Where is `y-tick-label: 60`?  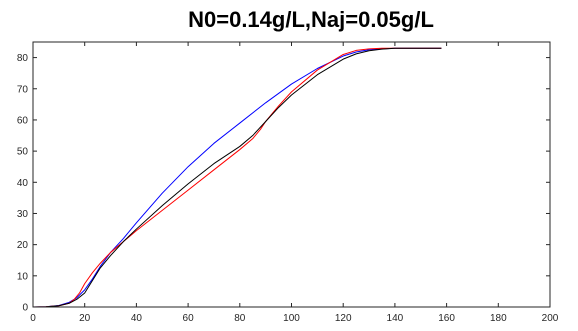
y-tick-label: 60 is located at coordinates (23, 120).